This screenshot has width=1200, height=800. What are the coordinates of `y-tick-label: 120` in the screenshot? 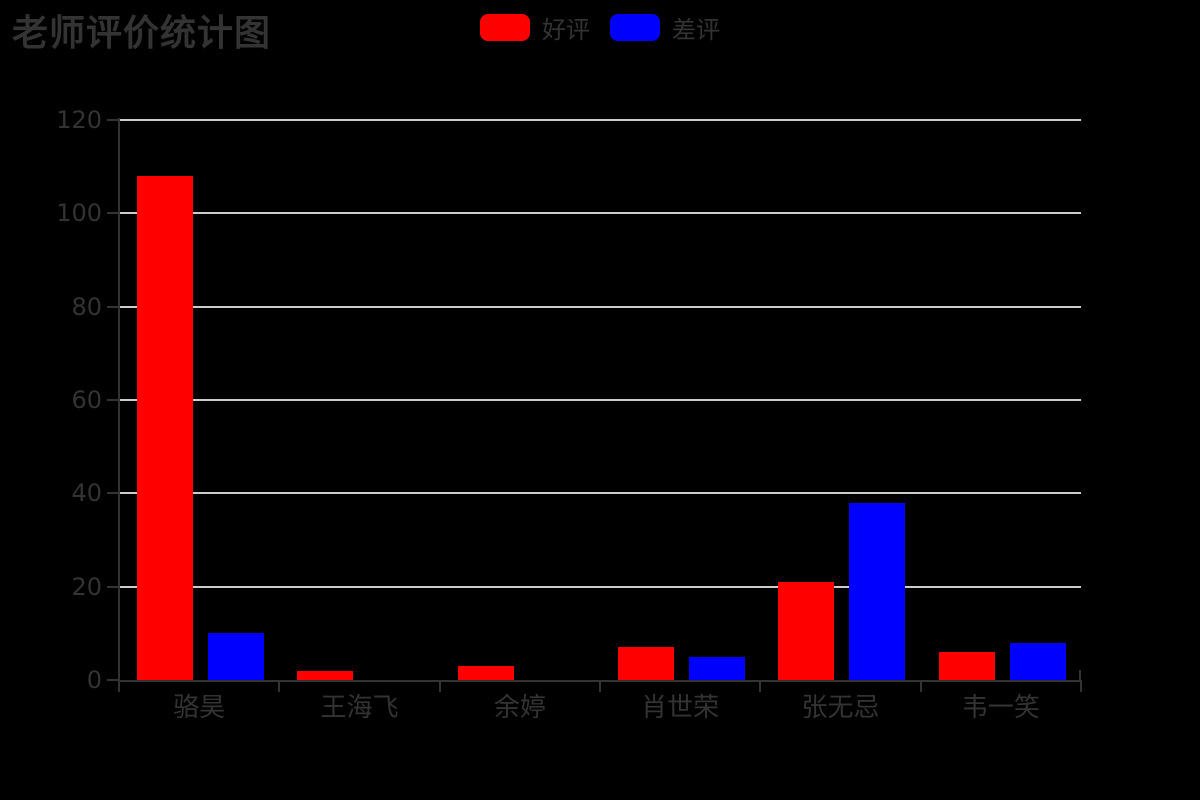 It's located at (79, 120).